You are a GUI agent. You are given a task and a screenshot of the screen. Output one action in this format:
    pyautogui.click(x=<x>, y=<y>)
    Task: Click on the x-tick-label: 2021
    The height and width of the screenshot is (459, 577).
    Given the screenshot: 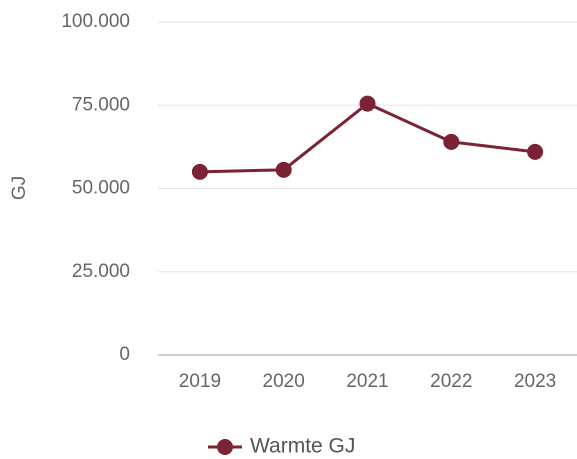 What is the action you would take?
    pyautogui.click(x=367, y=381)
    